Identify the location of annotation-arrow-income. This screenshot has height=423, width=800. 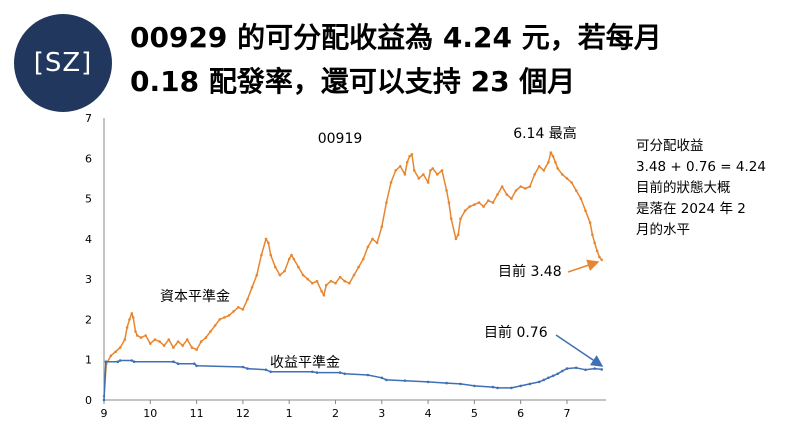
(579, 350).